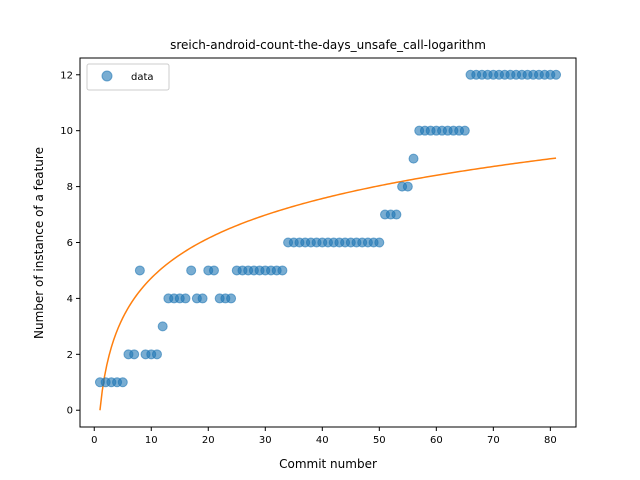  What do you see at coordinates (39, 243) in the screenshot?
I see `y-axis-title: Number of instance of a feature` at bounding box center [39, 243].